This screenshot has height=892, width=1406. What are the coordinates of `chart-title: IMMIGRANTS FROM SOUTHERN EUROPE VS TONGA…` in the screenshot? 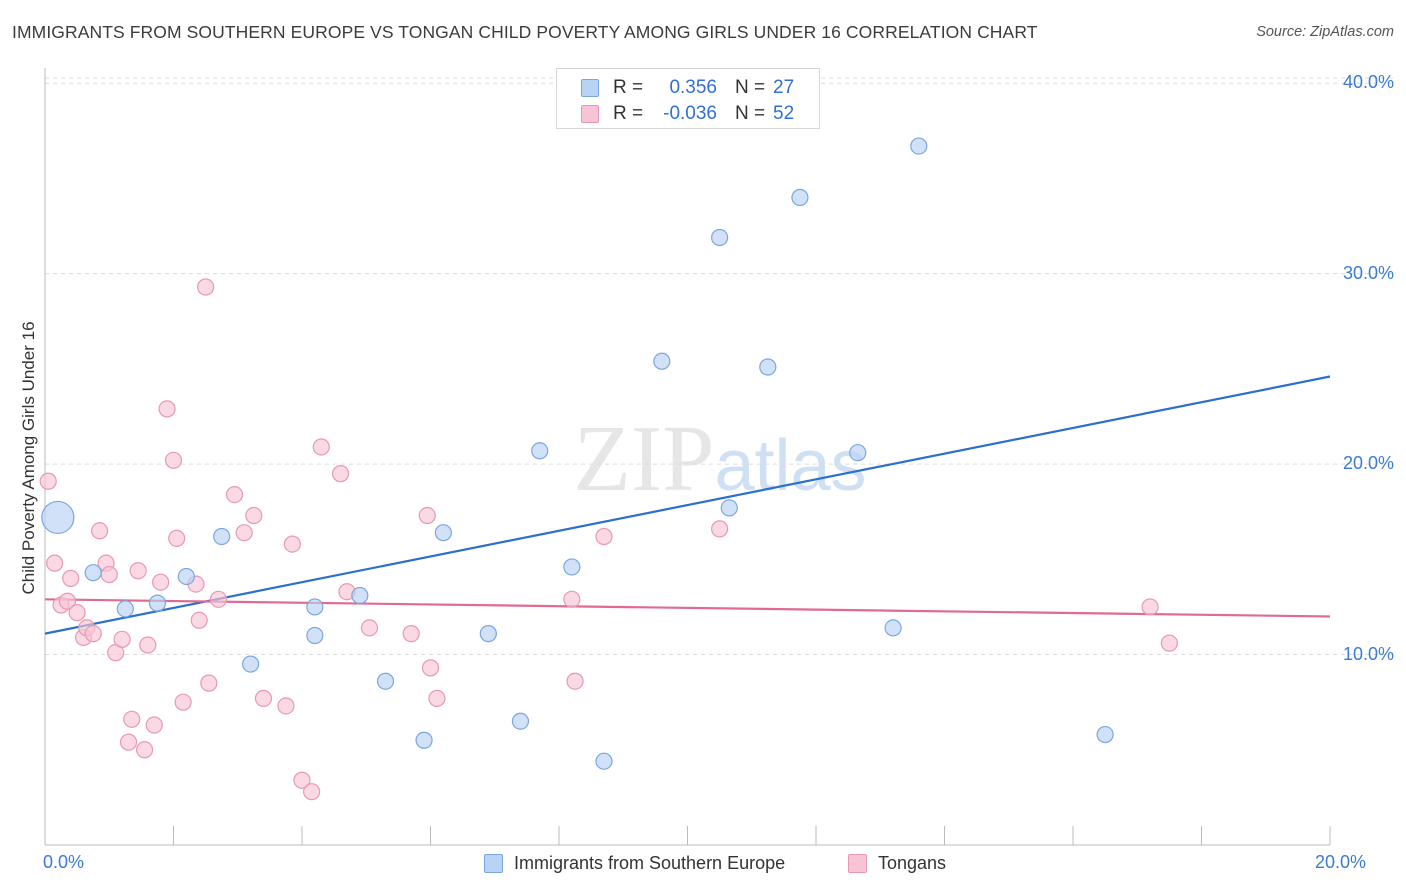 It's located at (525, 32).